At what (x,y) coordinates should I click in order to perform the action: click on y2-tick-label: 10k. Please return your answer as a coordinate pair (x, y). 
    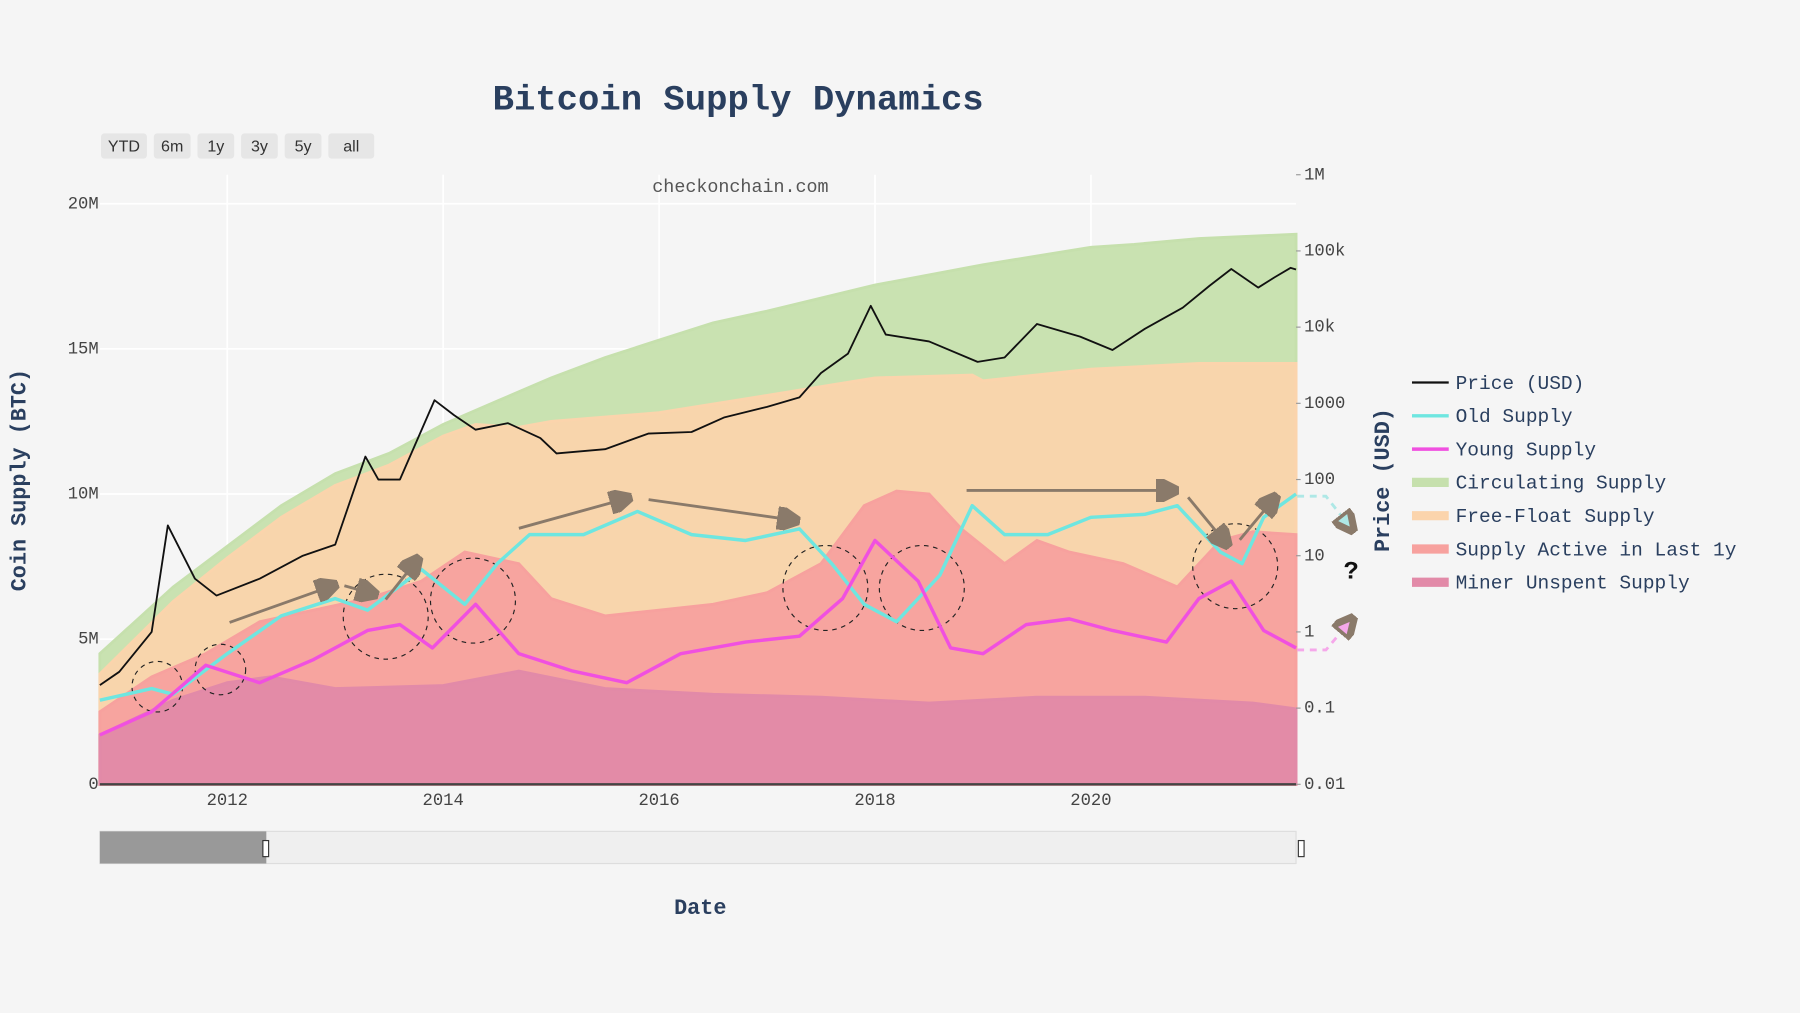
    Looking at the image, I should click on (1319, 328).